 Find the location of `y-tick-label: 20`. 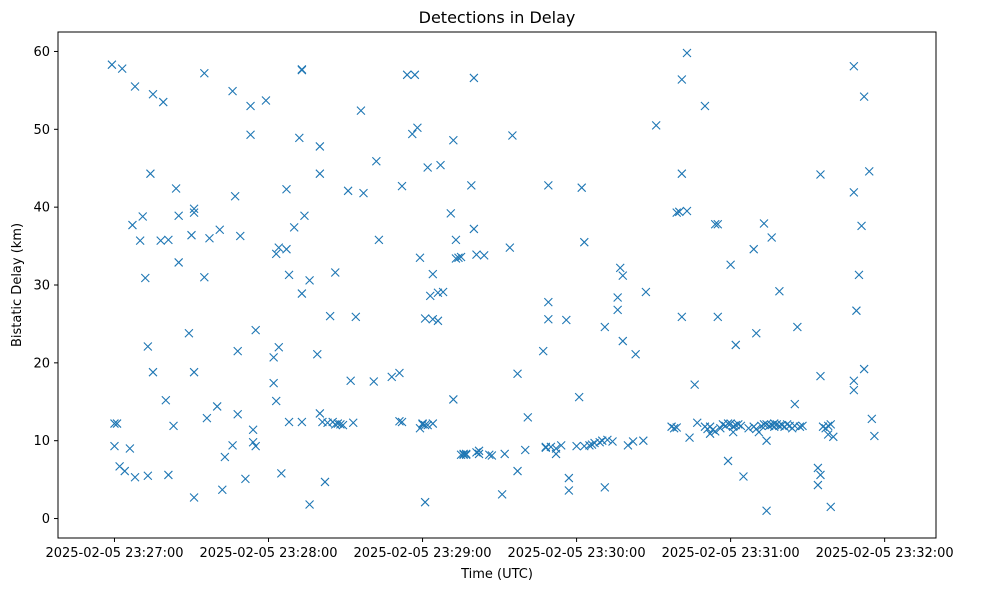

y-tick-label: 20 is located at coordinates (41, 363).